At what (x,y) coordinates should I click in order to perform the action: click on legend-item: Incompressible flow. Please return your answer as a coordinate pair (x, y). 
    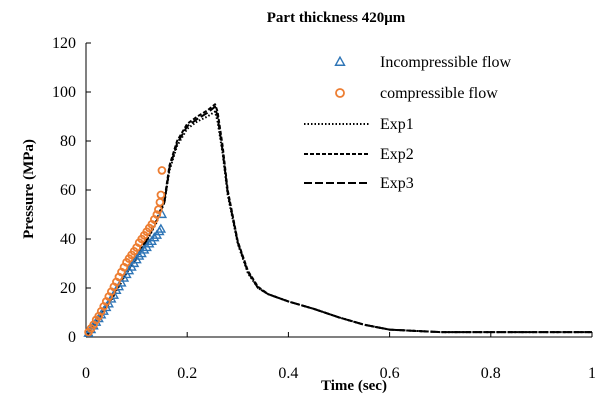
    Looking at the image, I should click on (423, 62).